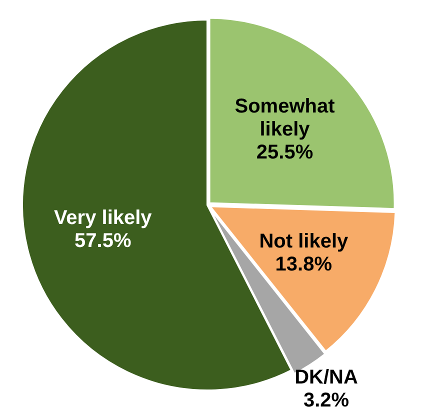 The height and width of the screenshot is (414, 439). I want to click on slice-label: Somewhat likely, so click(285, 118).